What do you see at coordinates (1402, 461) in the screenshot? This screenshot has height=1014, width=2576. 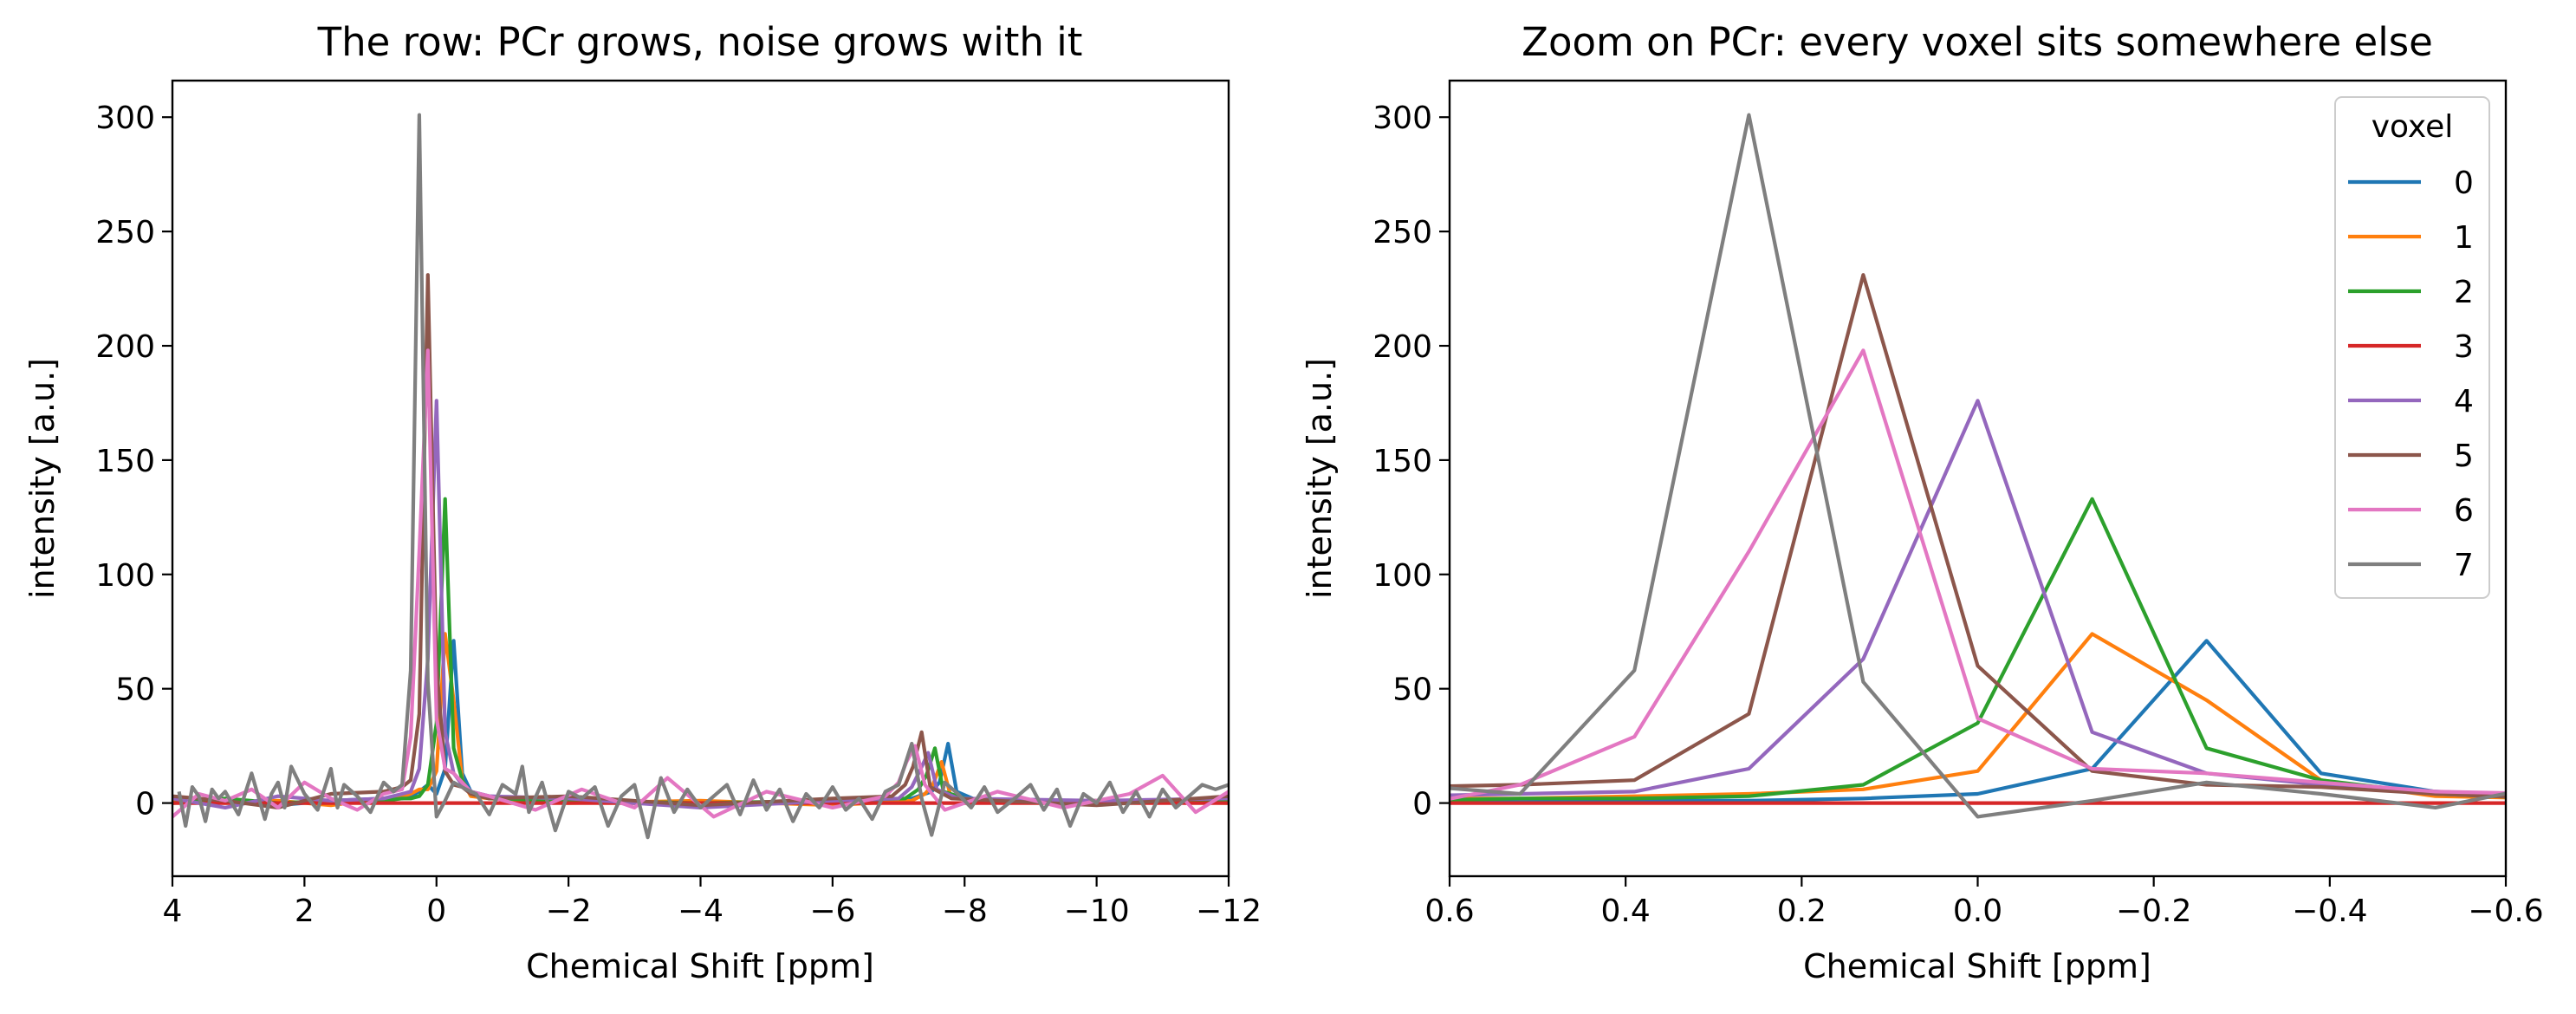 I see `right-y-tick-label: 150` at bounding box center [1402, 461].